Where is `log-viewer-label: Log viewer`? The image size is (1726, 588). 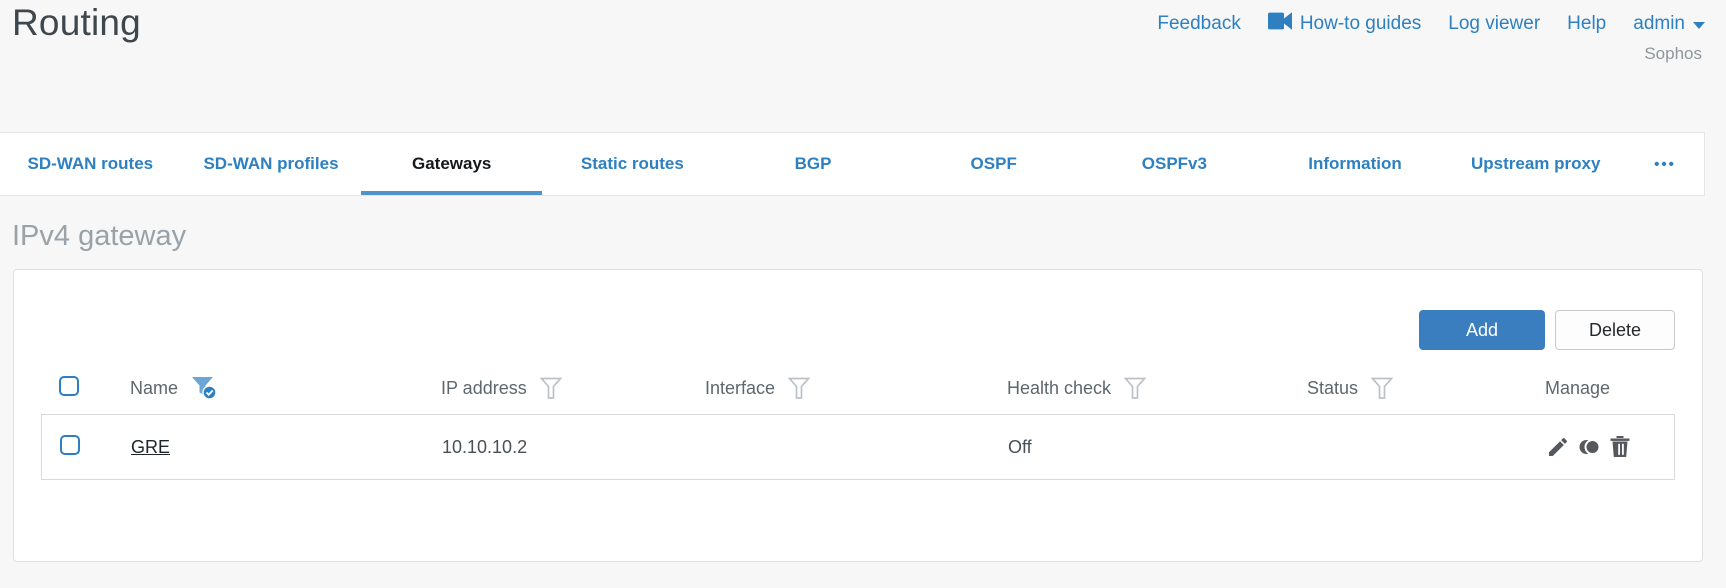
log-viewer-label: Log viewer is located at coordinates (1494, 23).